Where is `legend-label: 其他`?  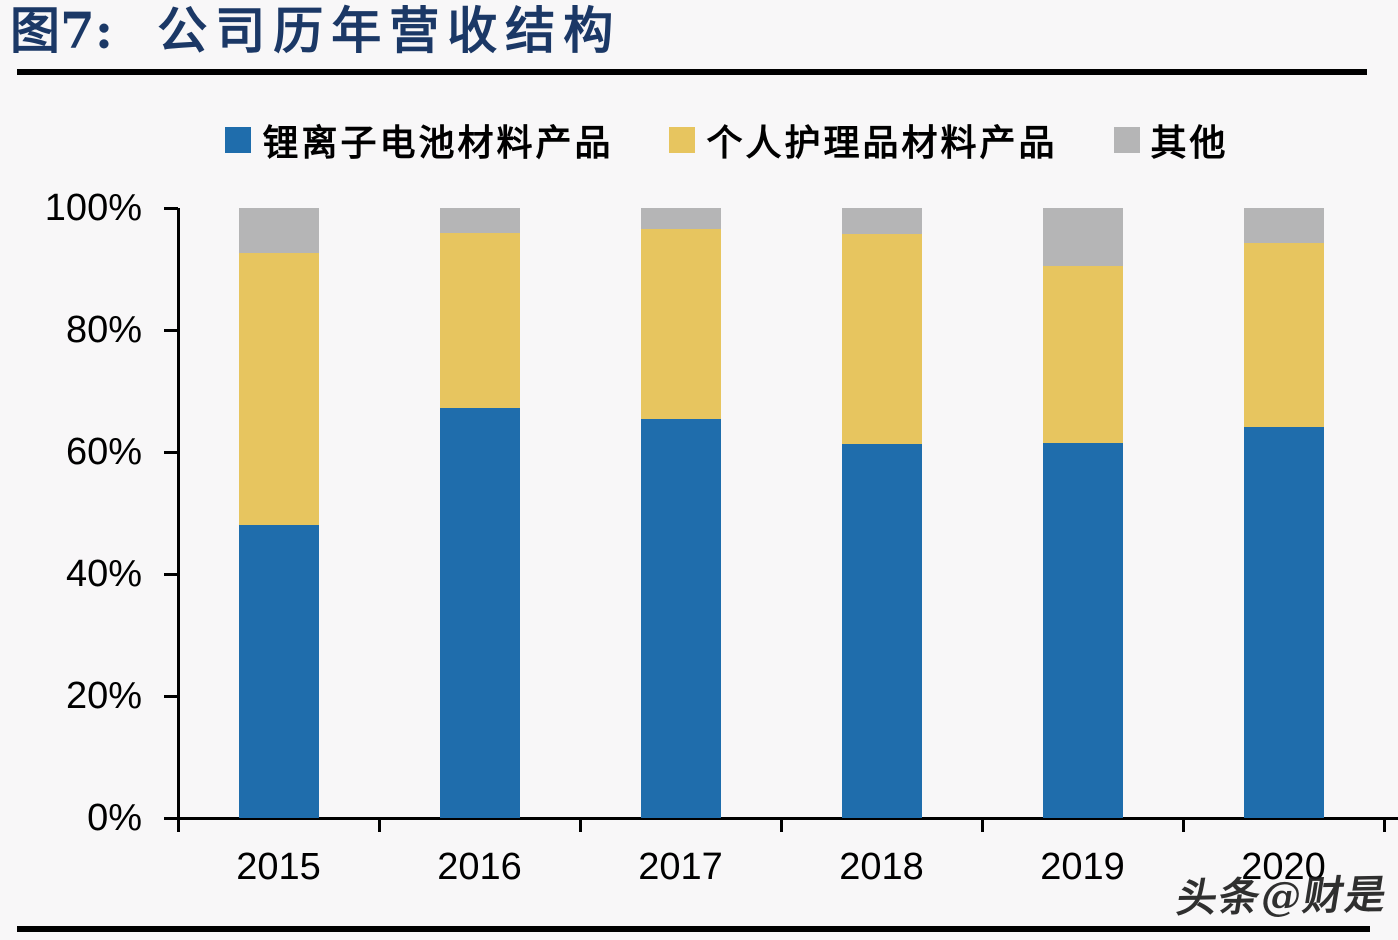 legend-label: 其他 is located at coordinates (1189, 143).